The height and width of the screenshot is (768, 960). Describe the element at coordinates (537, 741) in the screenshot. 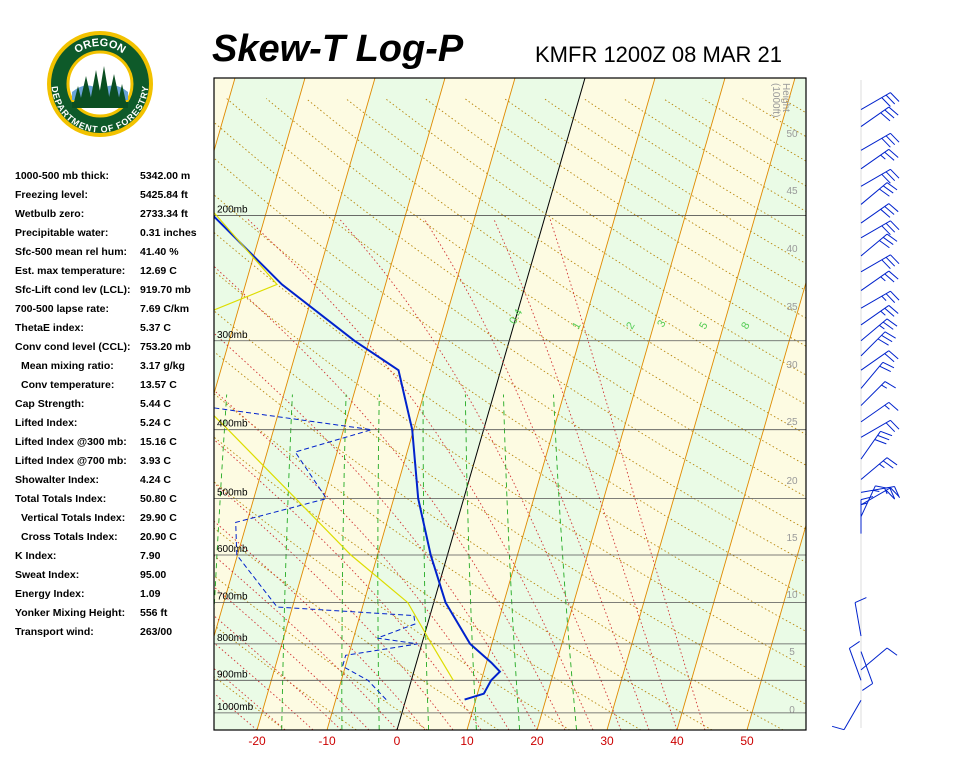

I see `temperature-tick-label: 20` at that location.